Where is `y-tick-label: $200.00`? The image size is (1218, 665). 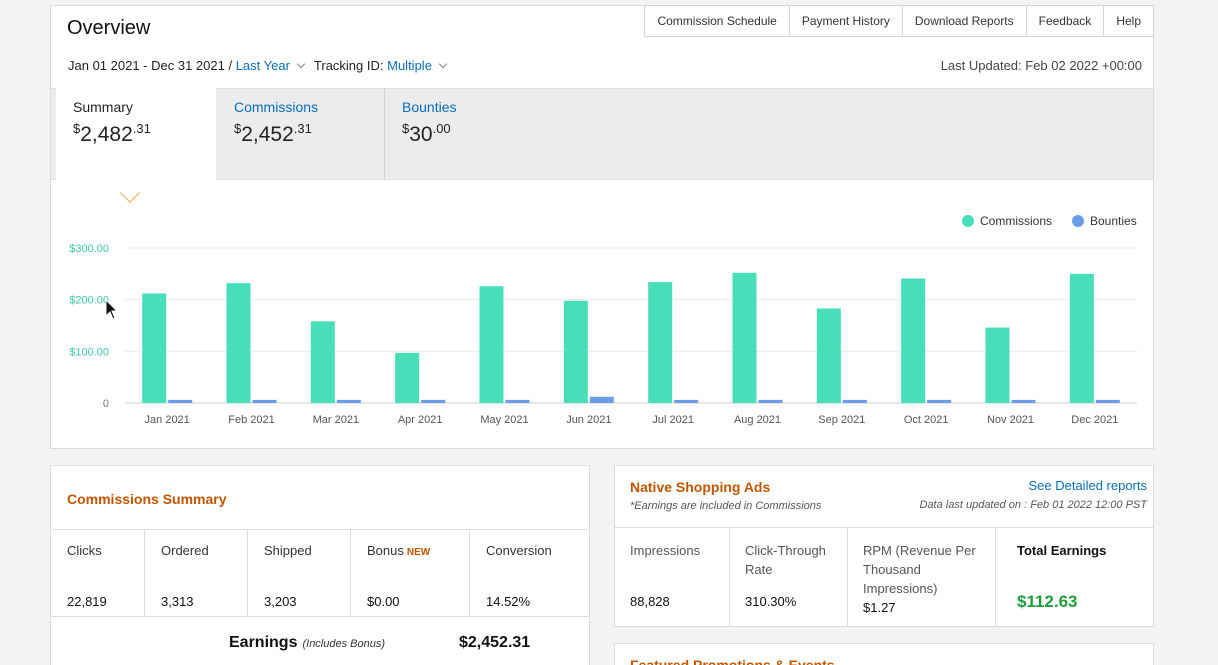 y-tick-label: $200.00 is located at coordinates (89, 301).